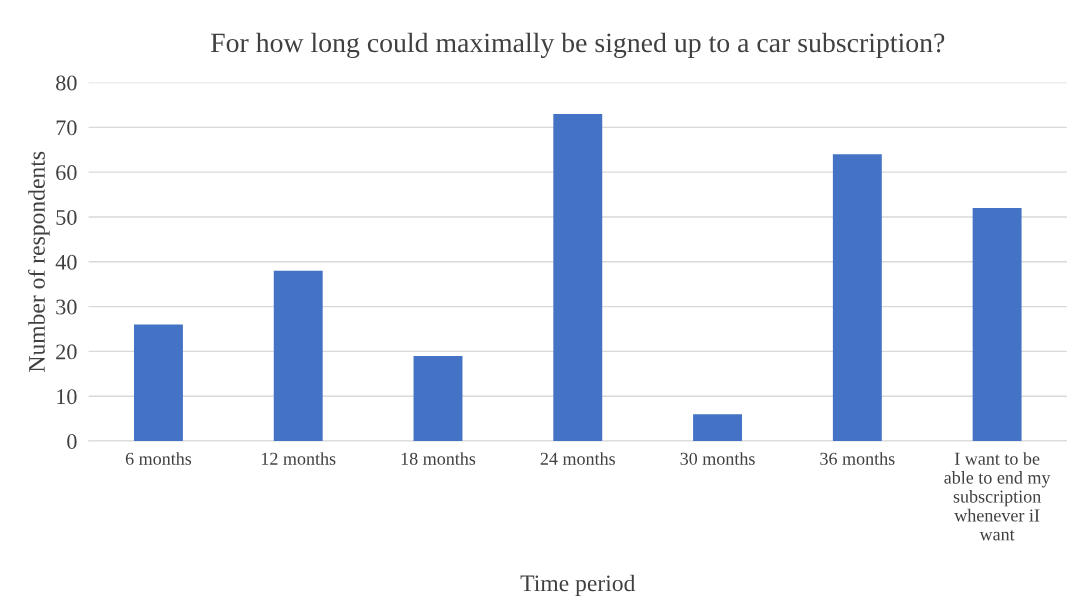 The height and width of the screenshot is (616, 1067). Describe the element at coordinates (578, 585) in the screenshot. I see `x-axis-title: Time period` at that location.